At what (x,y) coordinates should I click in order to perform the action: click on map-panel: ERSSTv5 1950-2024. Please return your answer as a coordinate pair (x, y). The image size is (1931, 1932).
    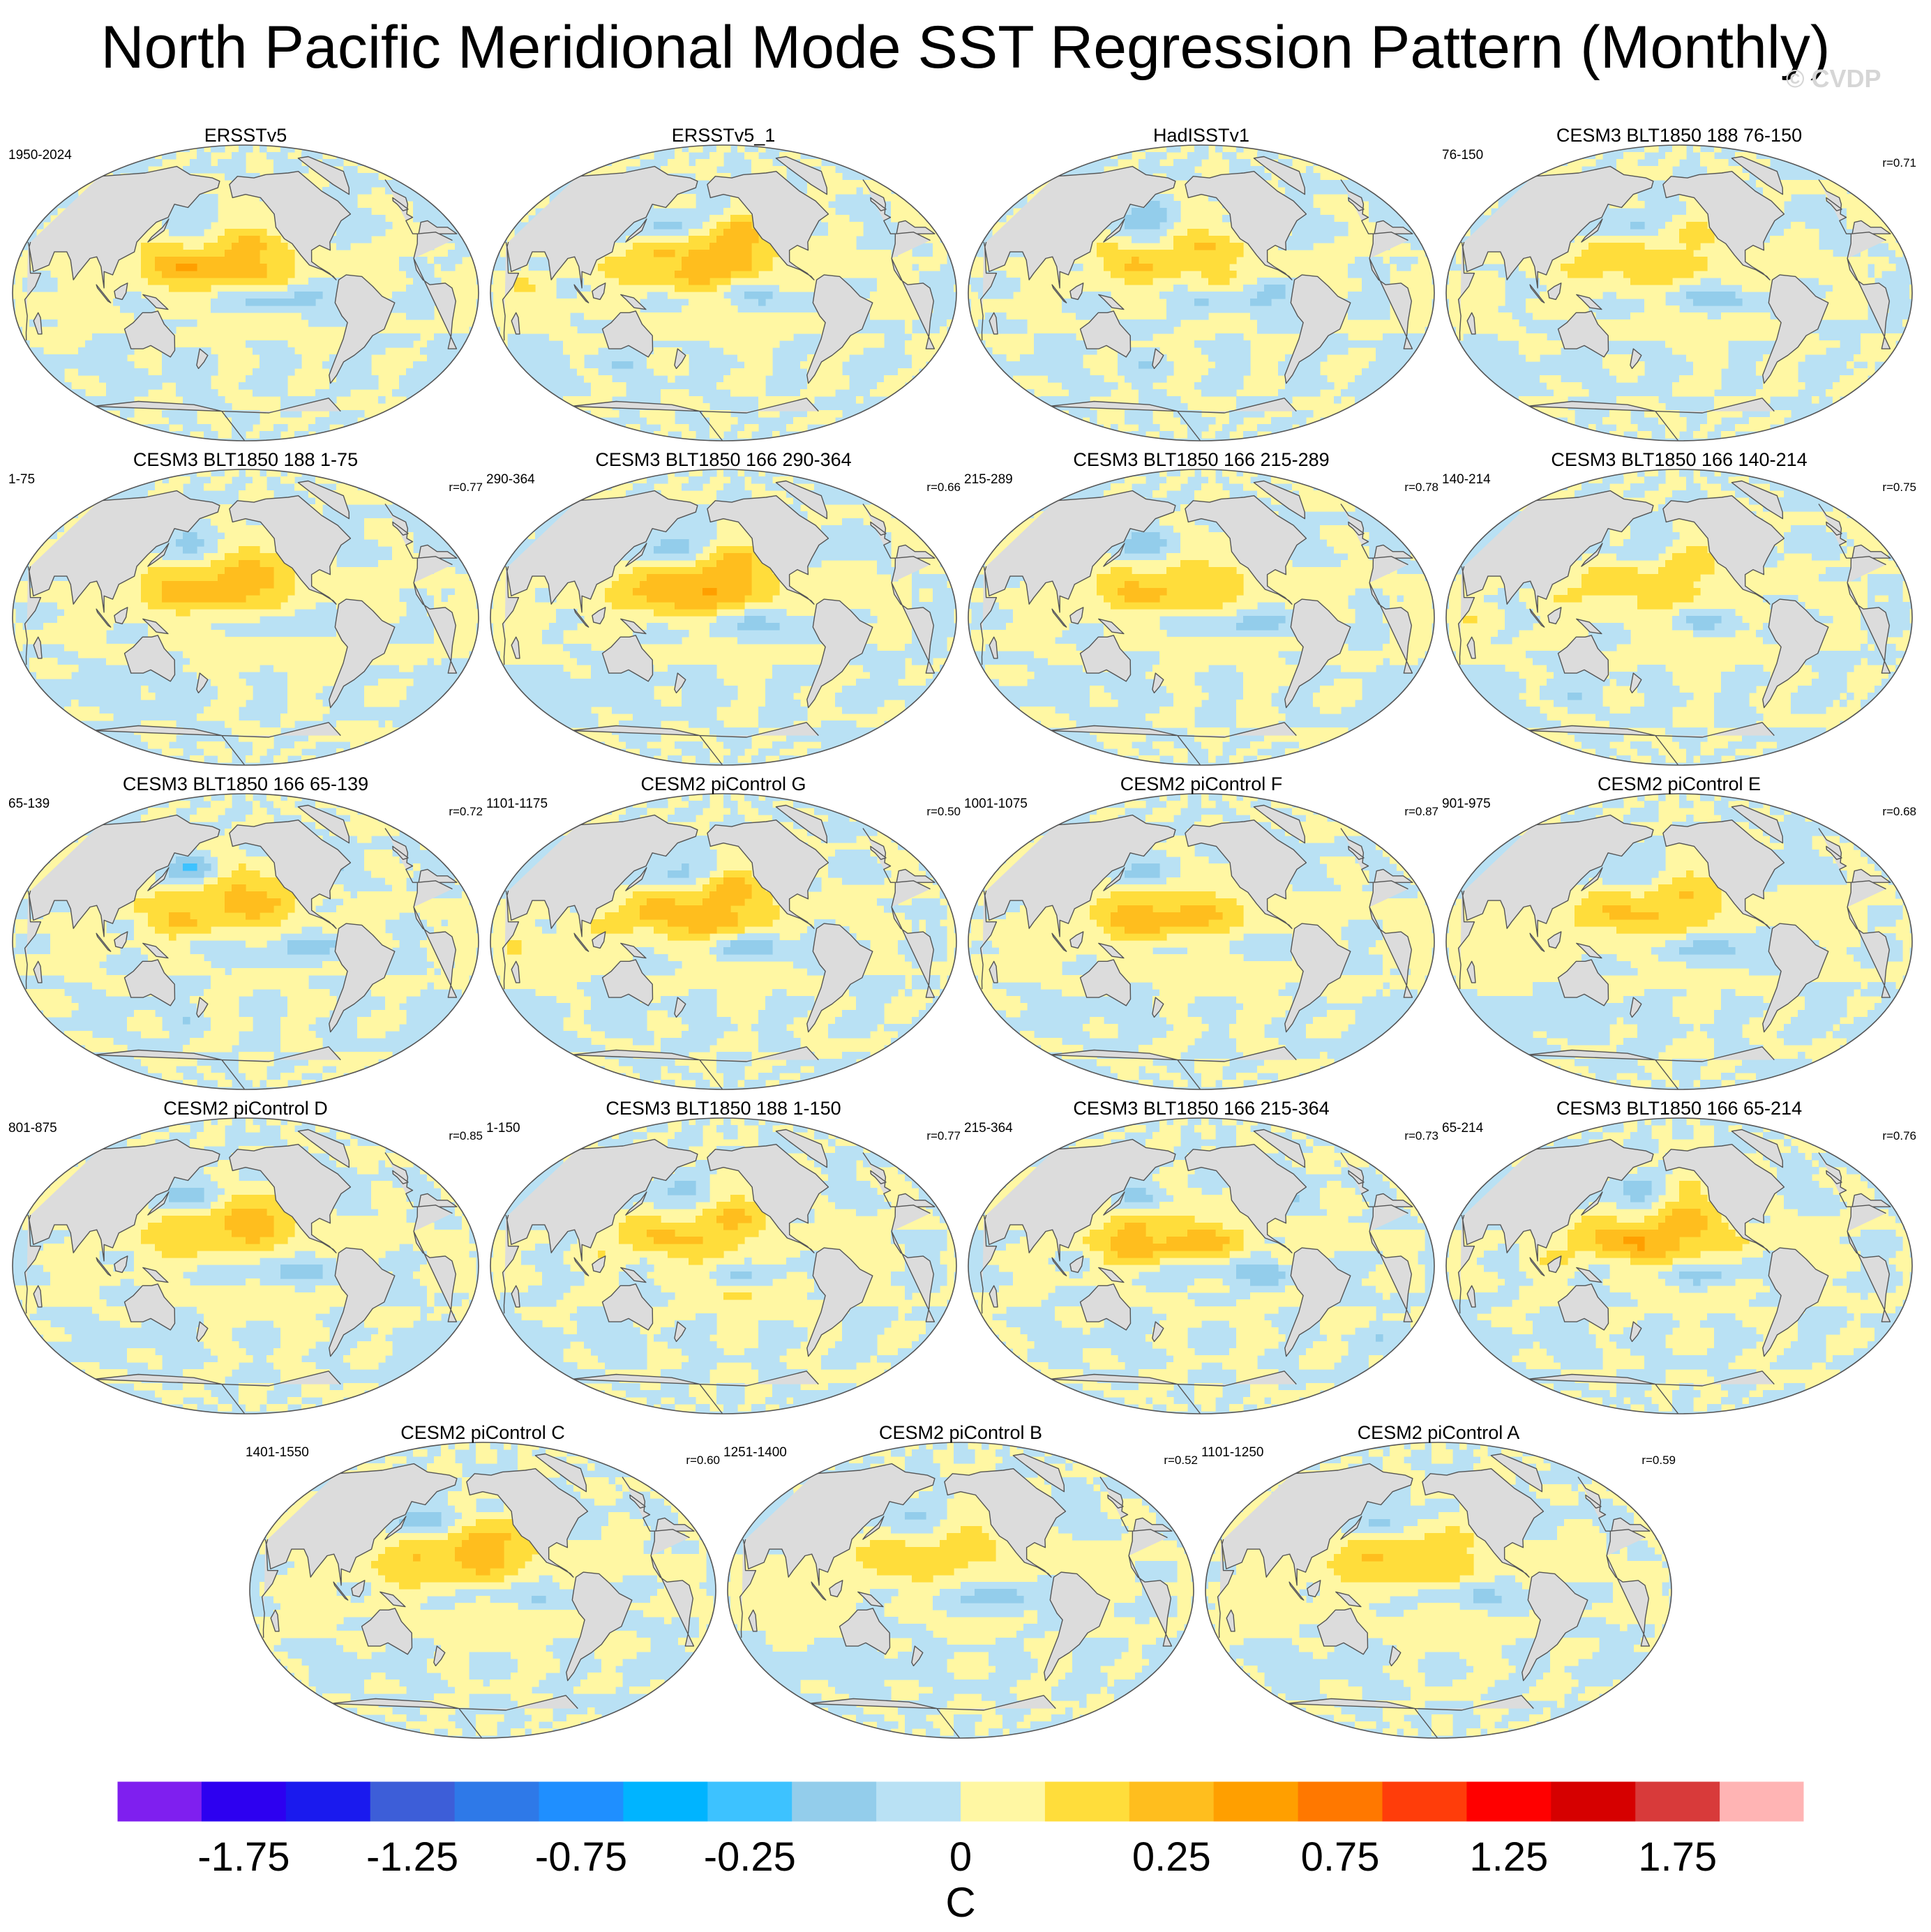
    Looking at the image, I should click on (245, 284).